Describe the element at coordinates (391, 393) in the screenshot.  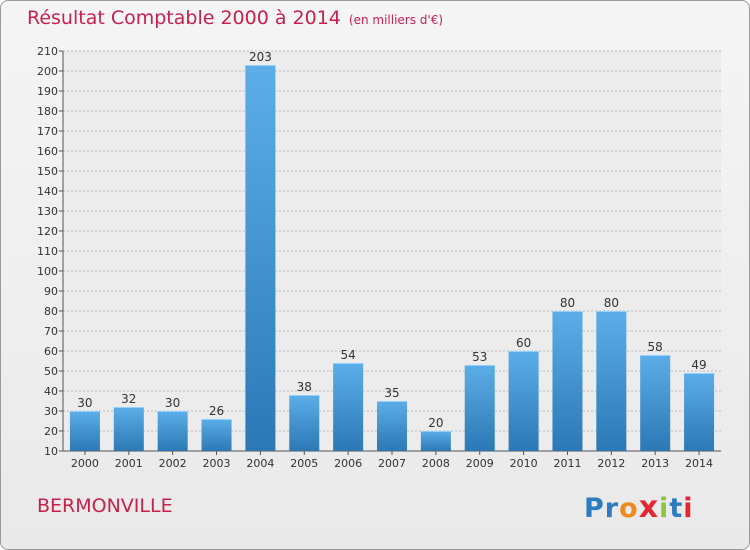
I see `data-label: 35` at that location.